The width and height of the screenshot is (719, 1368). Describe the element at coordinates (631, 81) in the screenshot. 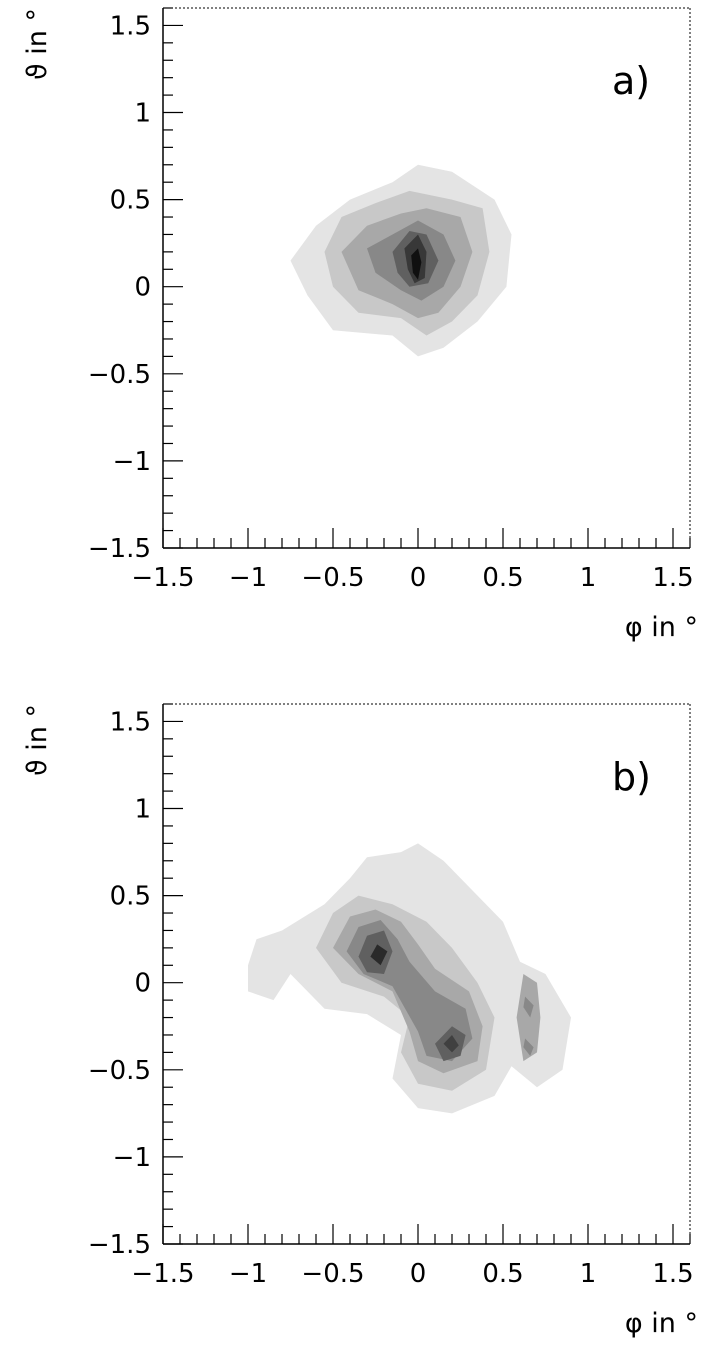

I see `panel-label: a)` at that location.